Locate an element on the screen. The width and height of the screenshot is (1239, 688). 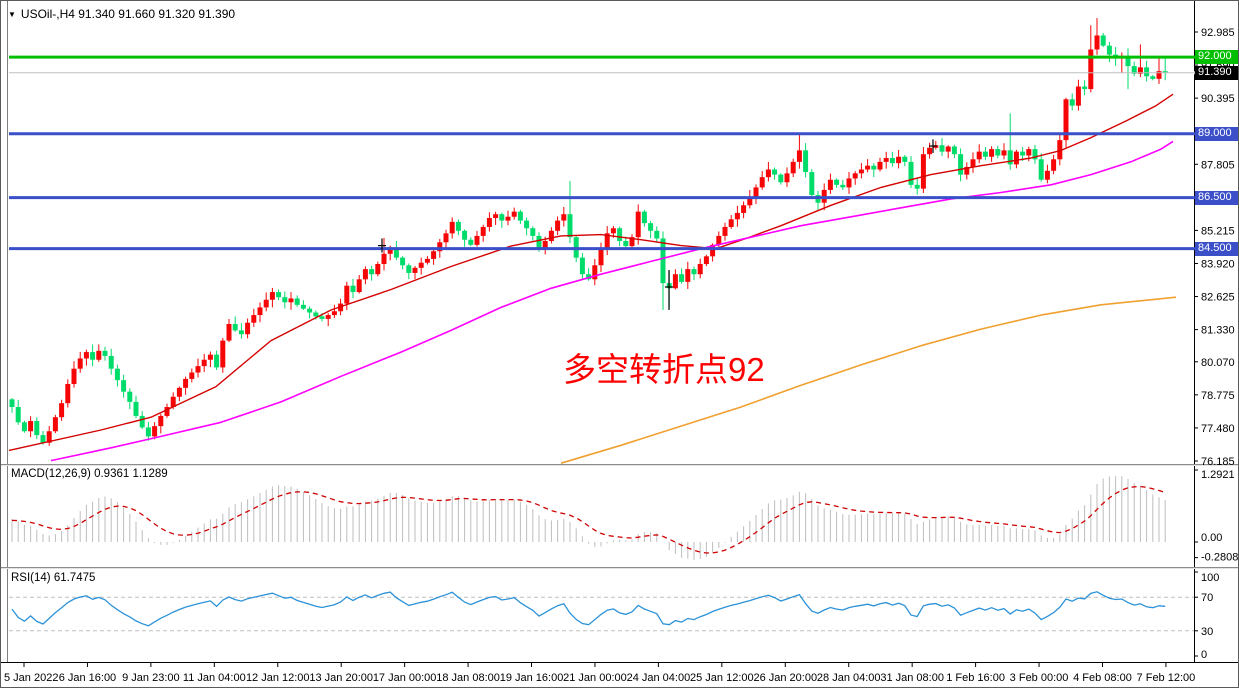
black-marks-layer is located at coordinates (657, 224).